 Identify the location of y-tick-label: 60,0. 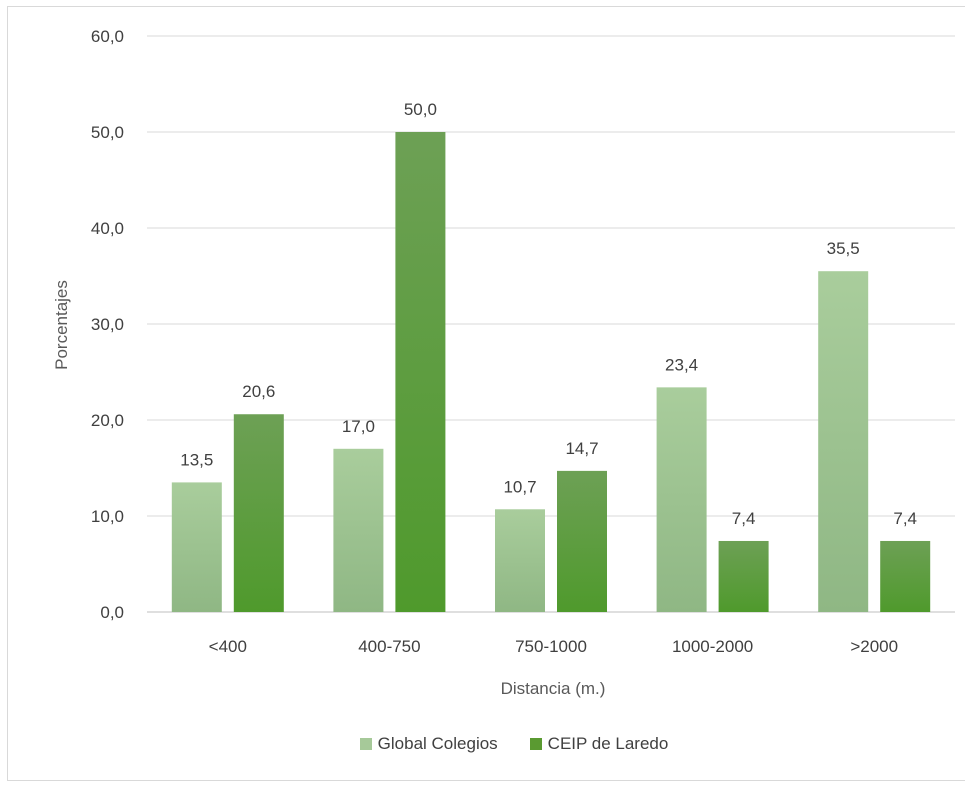
(107, 36).